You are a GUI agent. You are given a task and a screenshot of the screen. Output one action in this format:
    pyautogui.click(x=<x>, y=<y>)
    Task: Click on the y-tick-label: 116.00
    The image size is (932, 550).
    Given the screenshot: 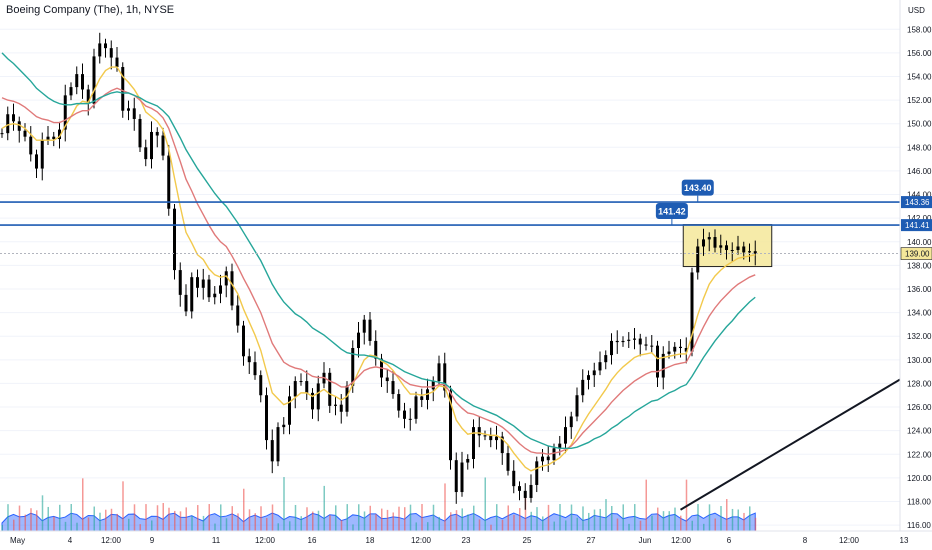 What is the action you would take?
    pyautogui.click(x=919, y=525)
    